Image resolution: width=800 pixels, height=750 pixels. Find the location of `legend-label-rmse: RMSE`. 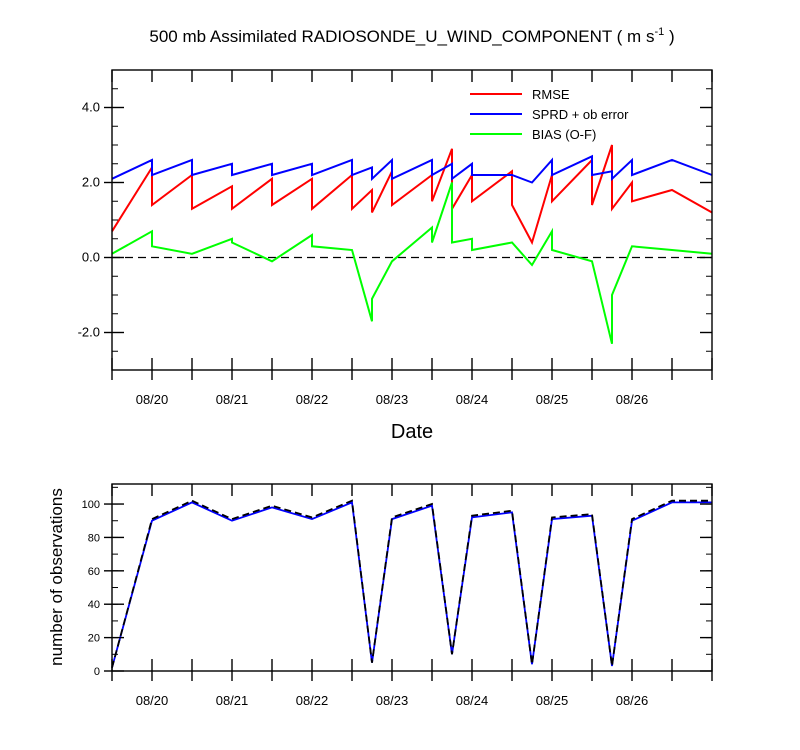

legend-label-rmse: RMSE is located at coordinates (551, 94).